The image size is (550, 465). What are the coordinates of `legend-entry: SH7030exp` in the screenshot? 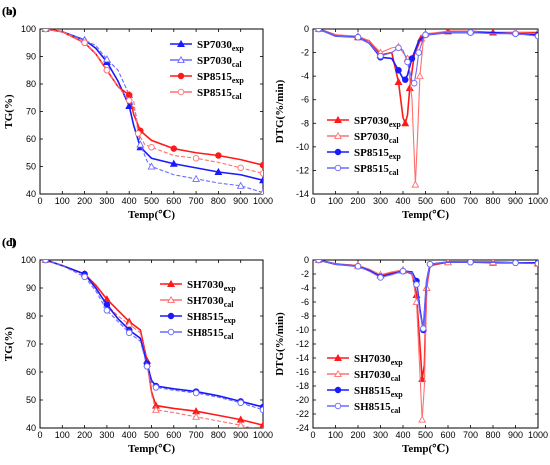 It's located at (378, 360).